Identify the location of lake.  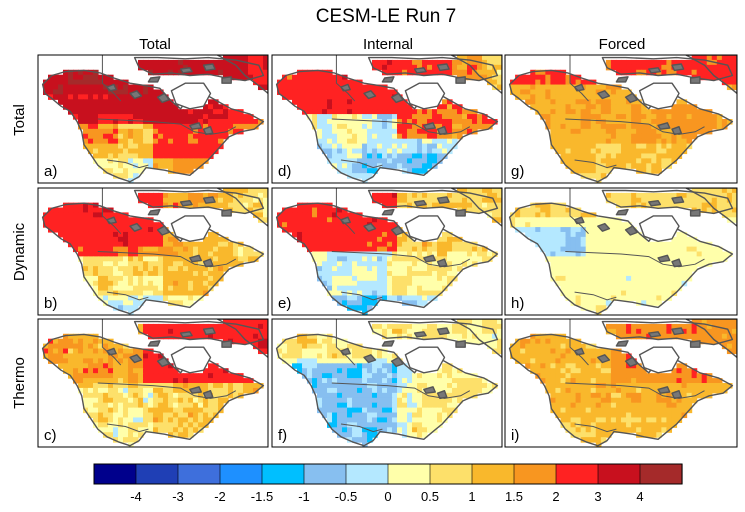
(163, 230).